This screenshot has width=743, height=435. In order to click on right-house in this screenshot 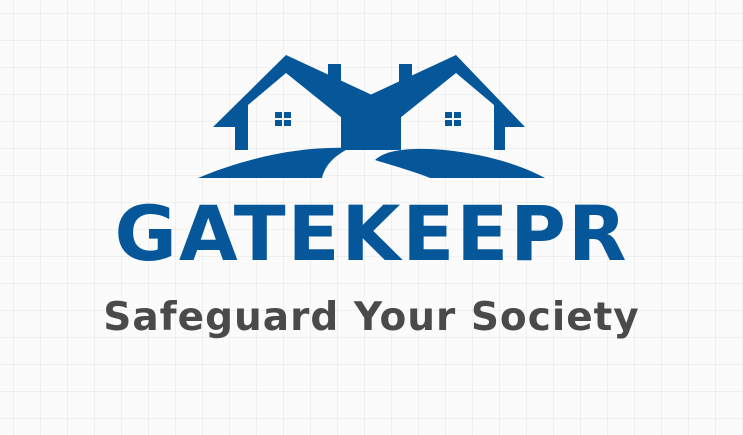, I will do `click(447, 102)`.